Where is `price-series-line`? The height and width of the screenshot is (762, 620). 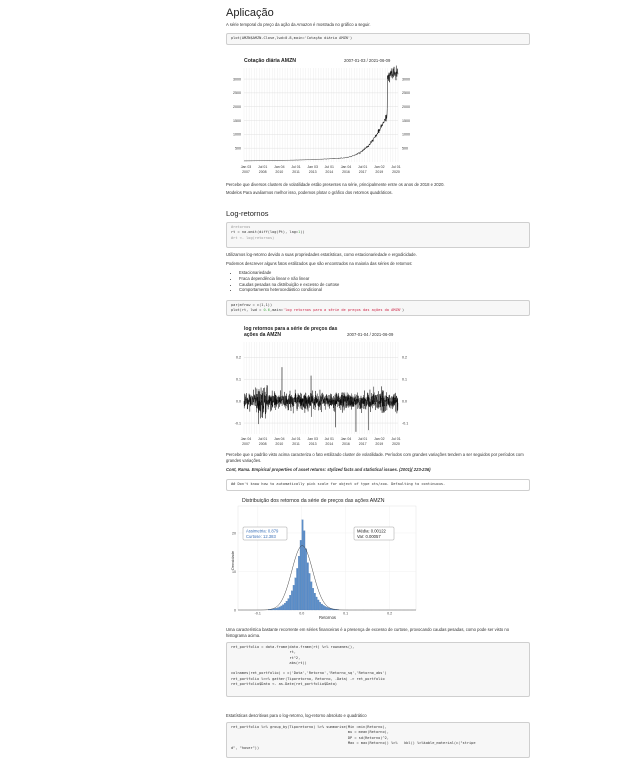
price-series-line is located at coordinates (321, 113).